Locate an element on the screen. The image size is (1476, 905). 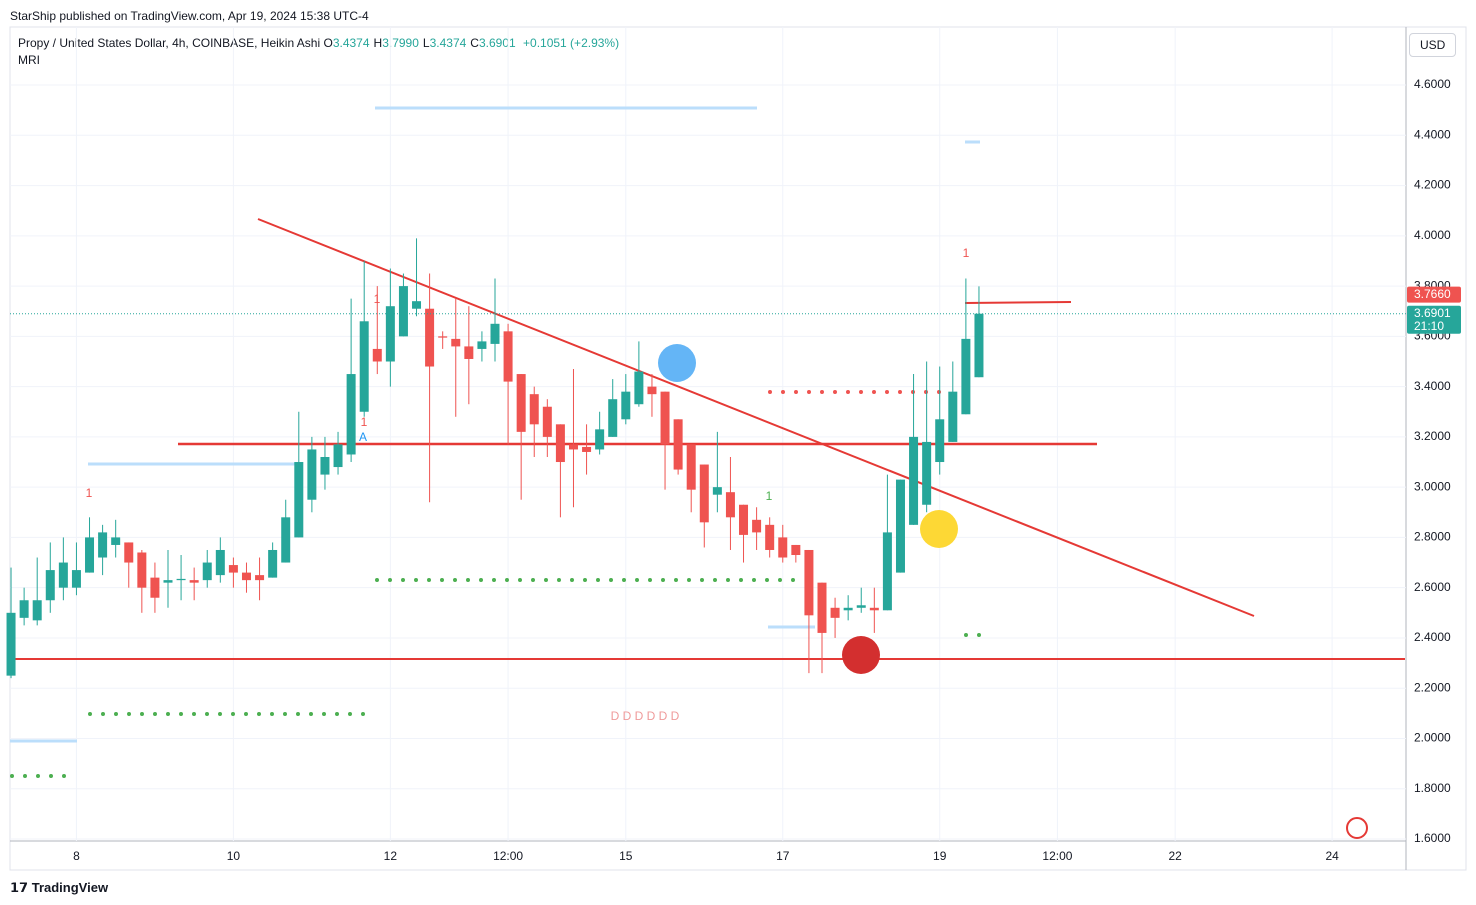
y-tick-label: 3.0000 is located at coordinates (1432, 486).